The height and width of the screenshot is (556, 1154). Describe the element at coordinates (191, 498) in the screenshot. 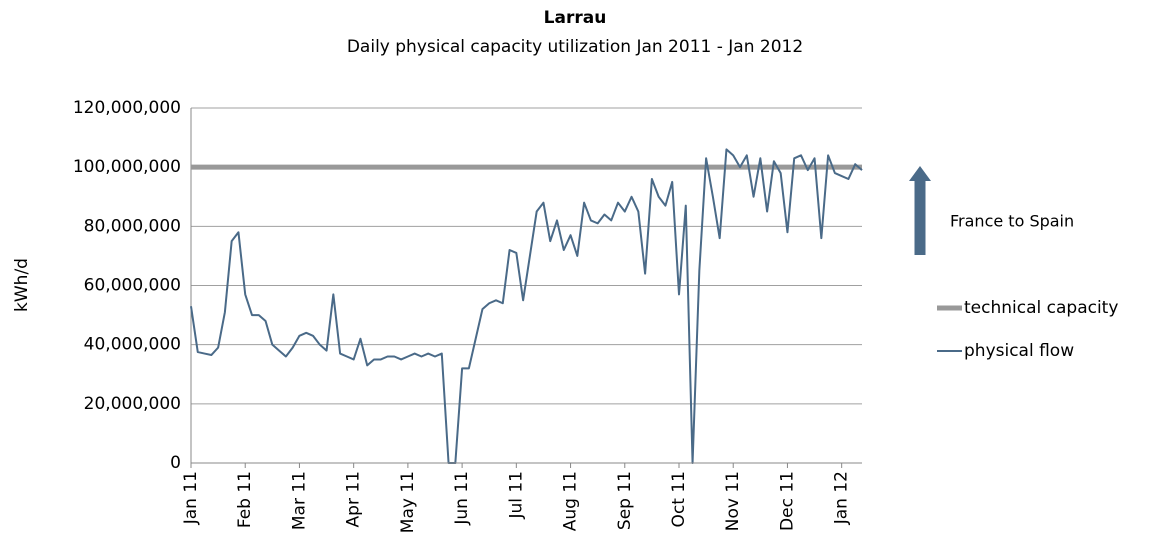

I see `x-tick-label: Jan 11` at that location.